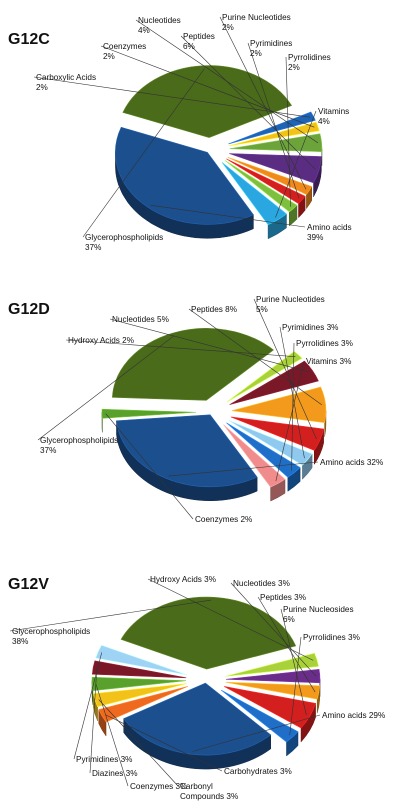 This screenshot has width=400, height=809. What do you see at coordinates (329, 232) in the screenshot?
I see `slice-label-amino-acids: Amino acids 39%` at bounding box center [329, 232].